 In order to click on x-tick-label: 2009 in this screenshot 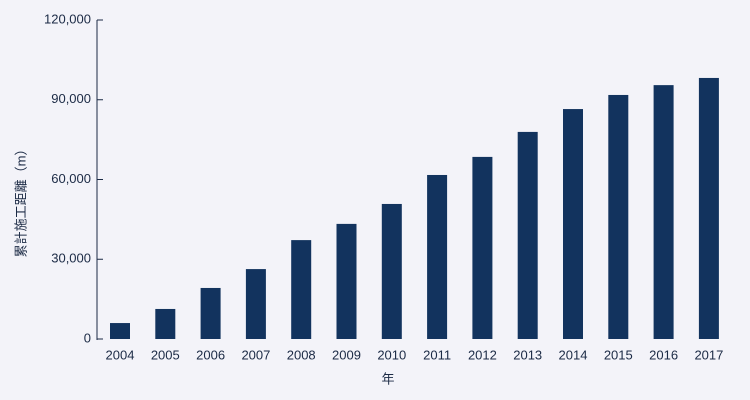, I will do `click(346, 354)`.